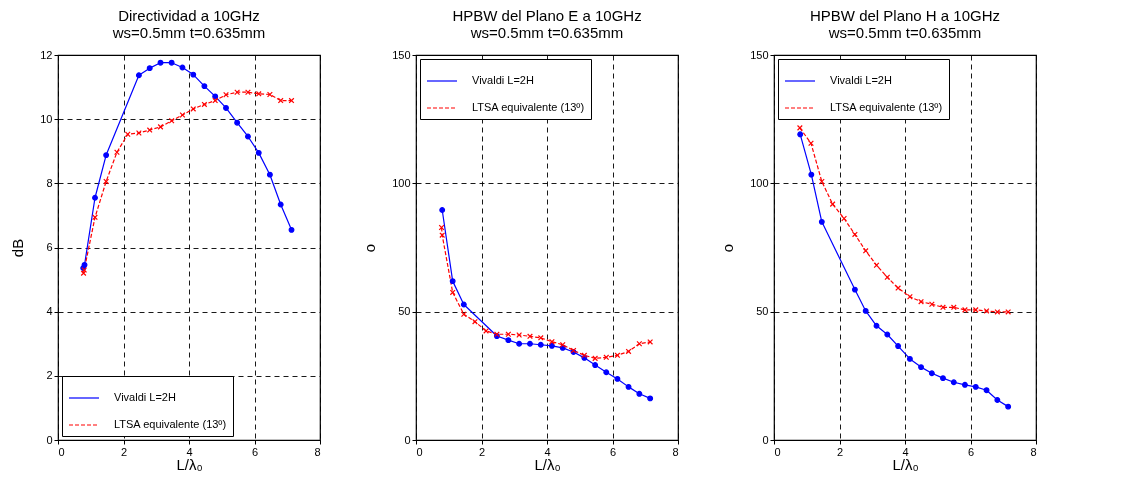 The width and height of the screenshot is (1128, 494). I want to click on y-tick-label: 4, so click(49, 311).